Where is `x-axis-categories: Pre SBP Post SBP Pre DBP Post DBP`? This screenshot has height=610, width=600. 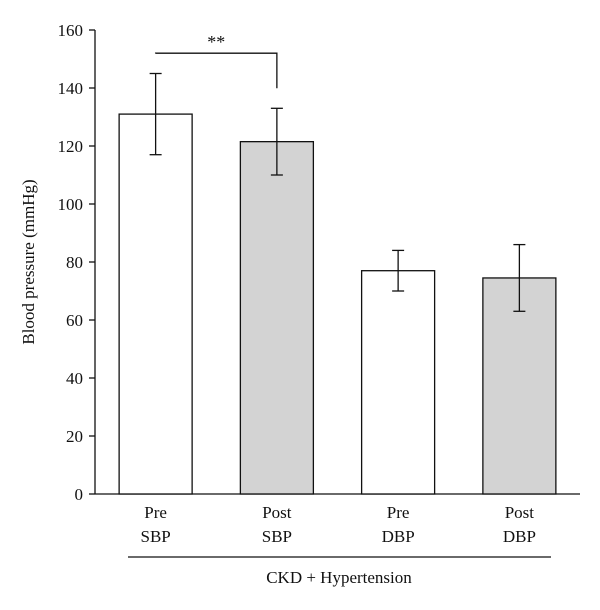
x-axis-categories: Pre SBP Post SBP Pre DBP Post DBP is located at coordinates (338, 524).